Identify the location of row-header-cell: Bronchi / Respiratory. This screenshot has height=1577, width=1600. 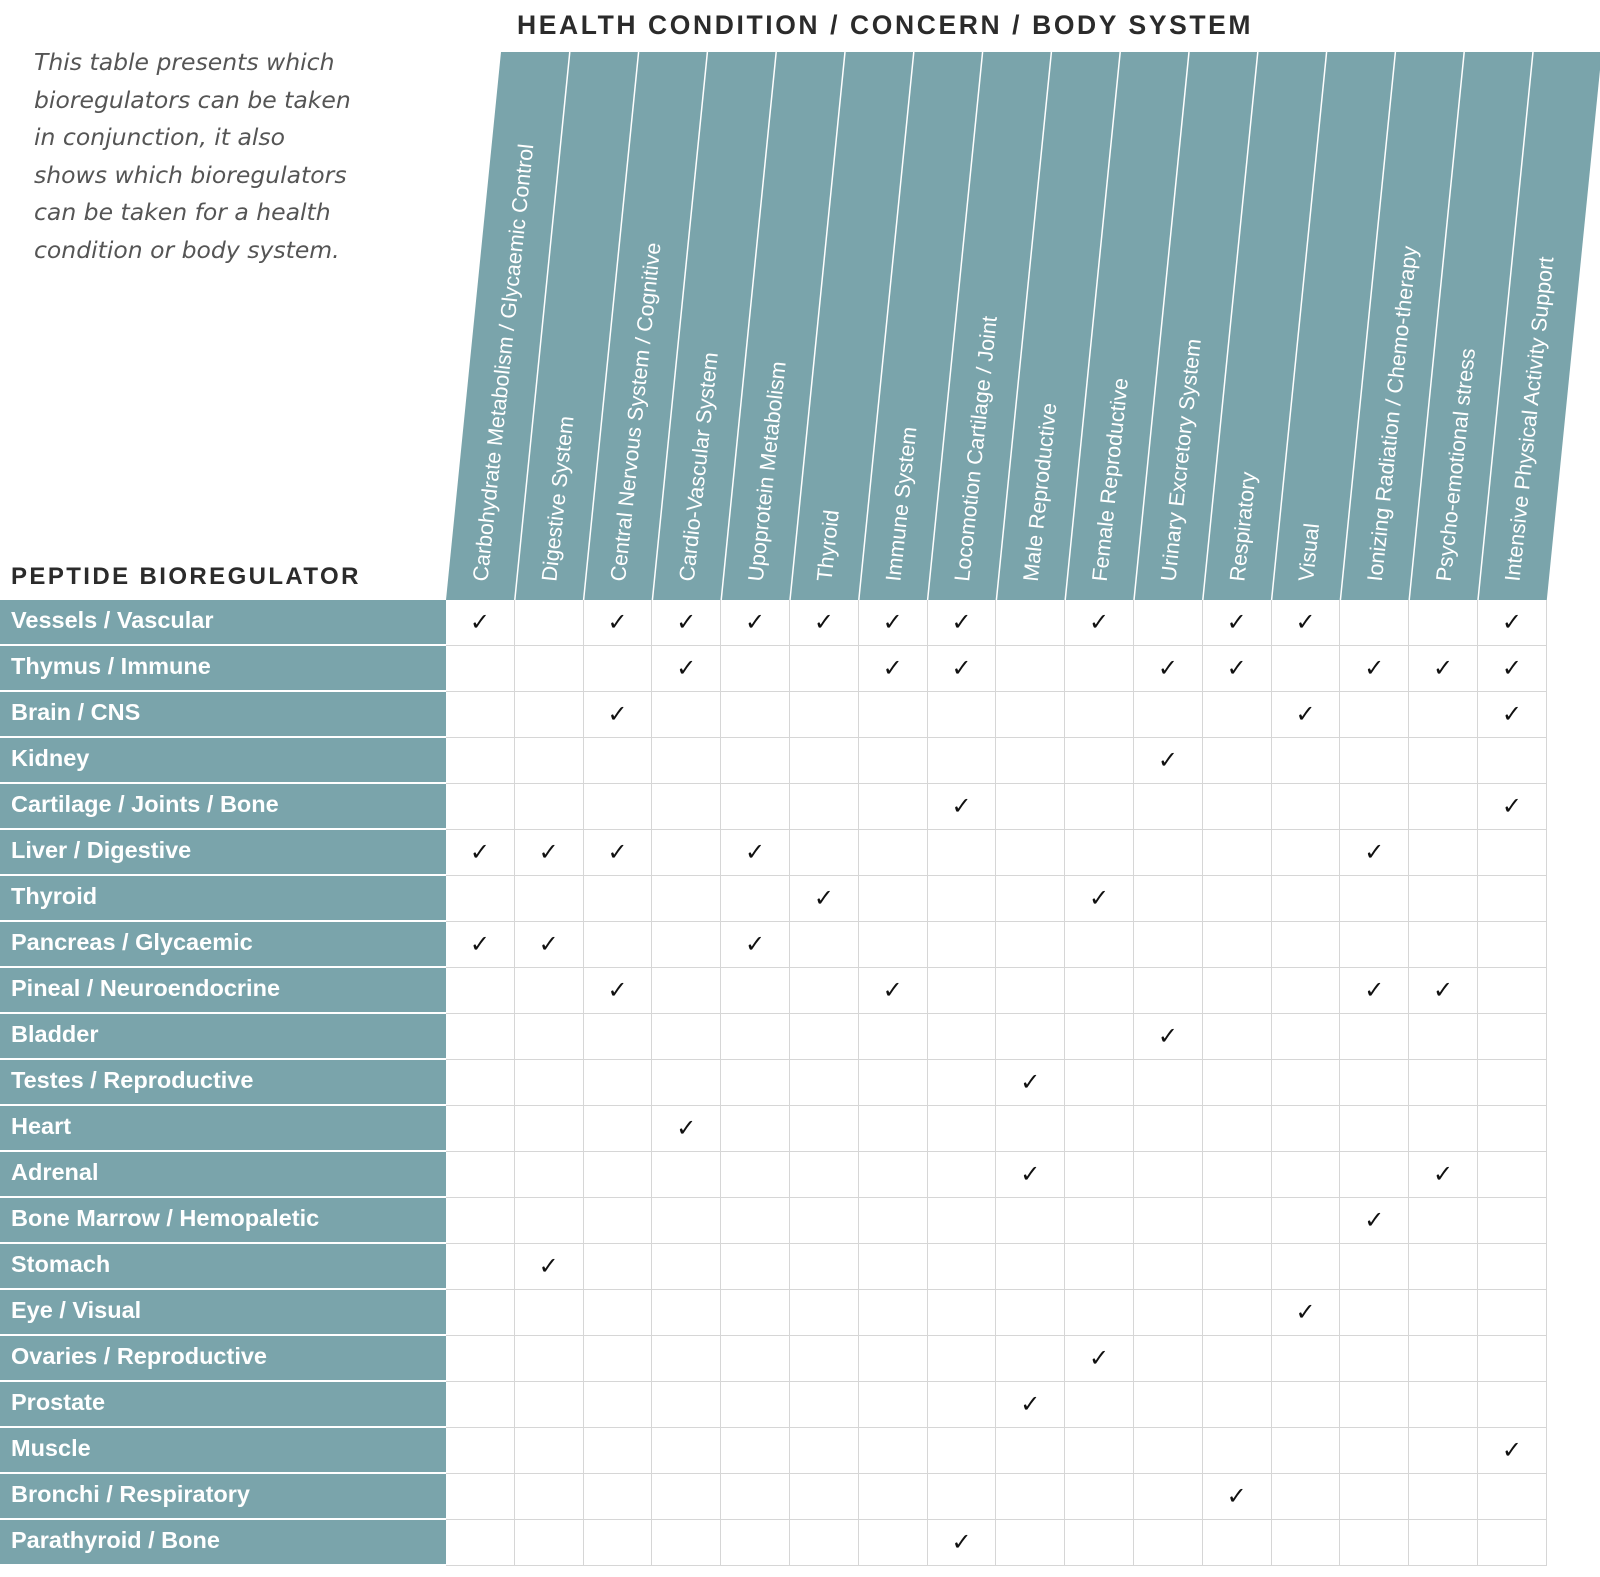
(223, 1497).